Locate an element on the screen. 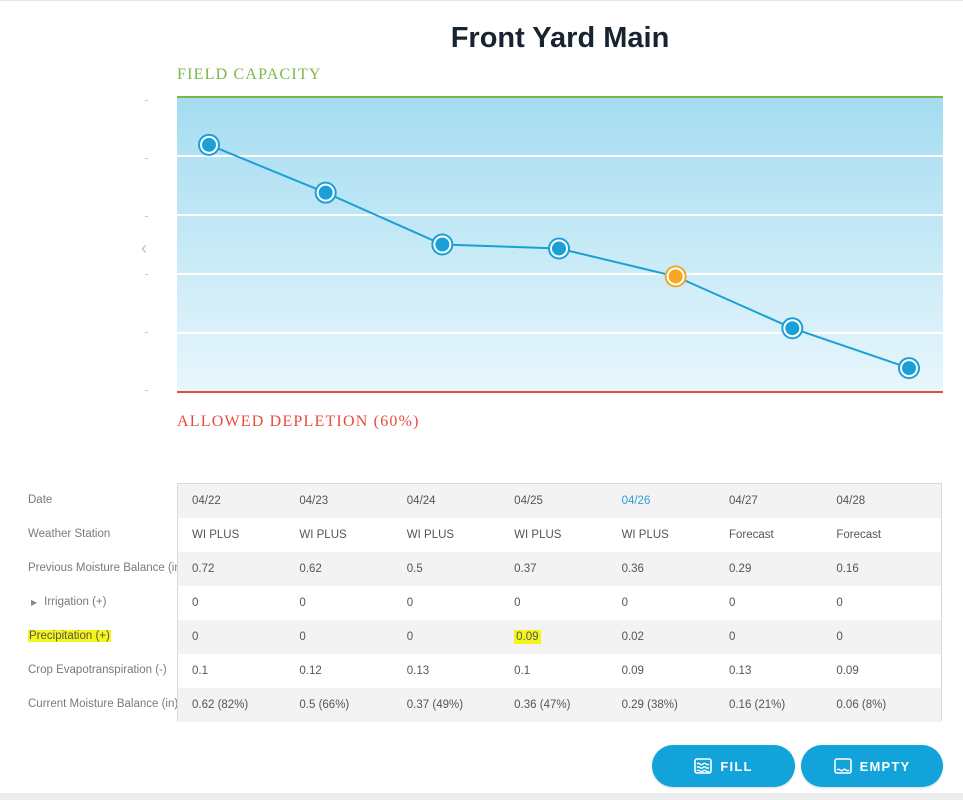  row-label-date: Date is located at coordinates (103, 500).